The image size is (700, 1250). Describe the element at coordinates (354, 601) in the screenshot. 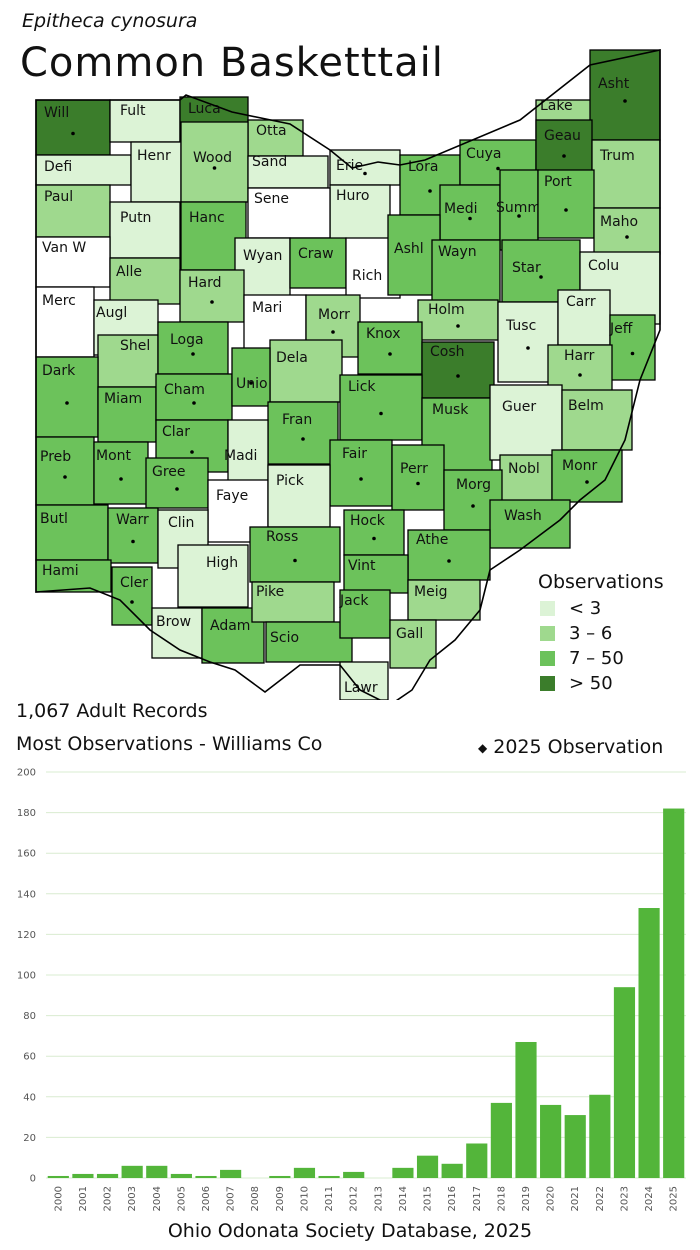

I see `county-label: Jack` at that location.